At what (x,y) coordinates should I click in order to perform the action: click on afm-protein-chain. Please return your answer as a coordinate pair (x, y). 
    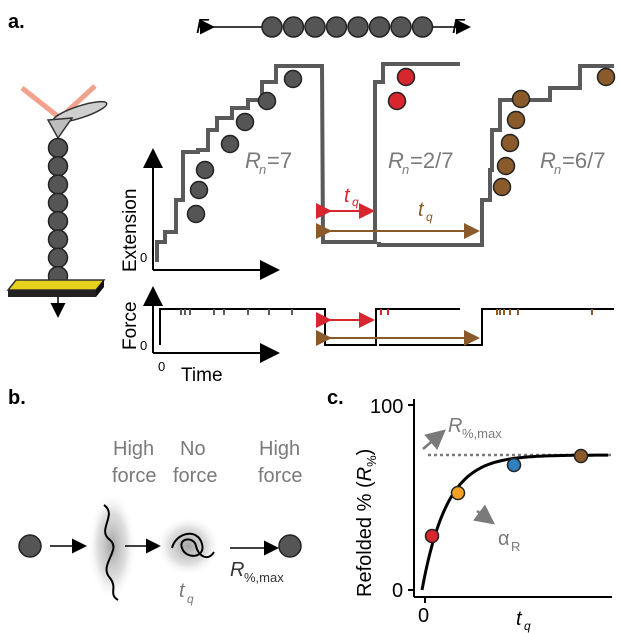
    Looking at the image, I should click on (58, 212).